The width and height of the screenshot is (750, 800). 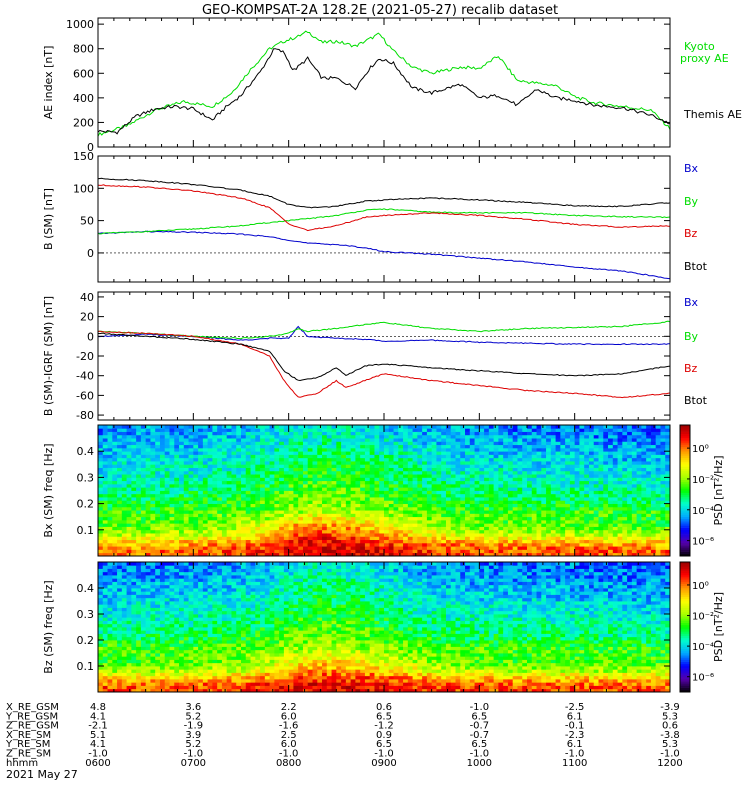 What do you see at coordinates (48, 356) in the screenshot?
I see `y-axis-label: B (SM)-IGRF (SM) [nT]` at bounding box center [48, 356].